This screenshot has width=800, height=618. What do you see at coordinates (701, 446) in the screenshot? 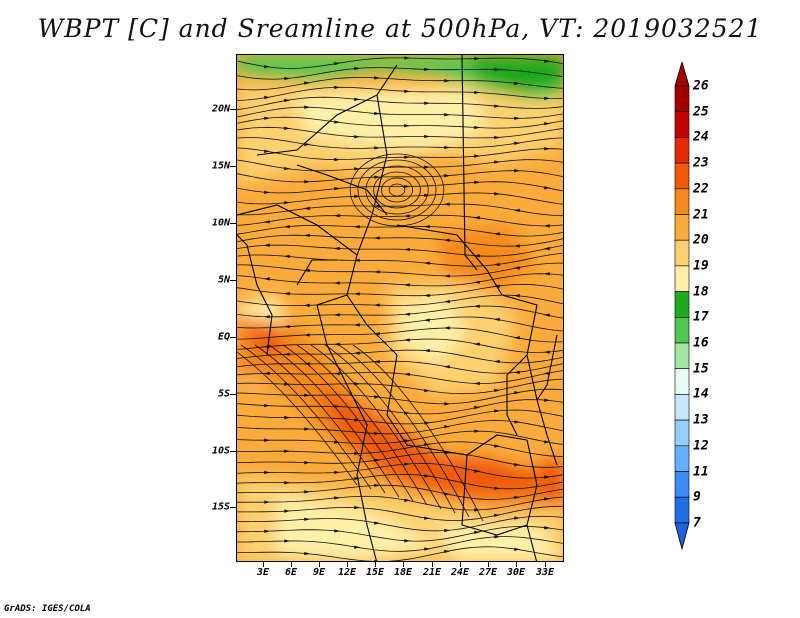
I see `colorbar-label: 12` at bounding box center [701, 446].